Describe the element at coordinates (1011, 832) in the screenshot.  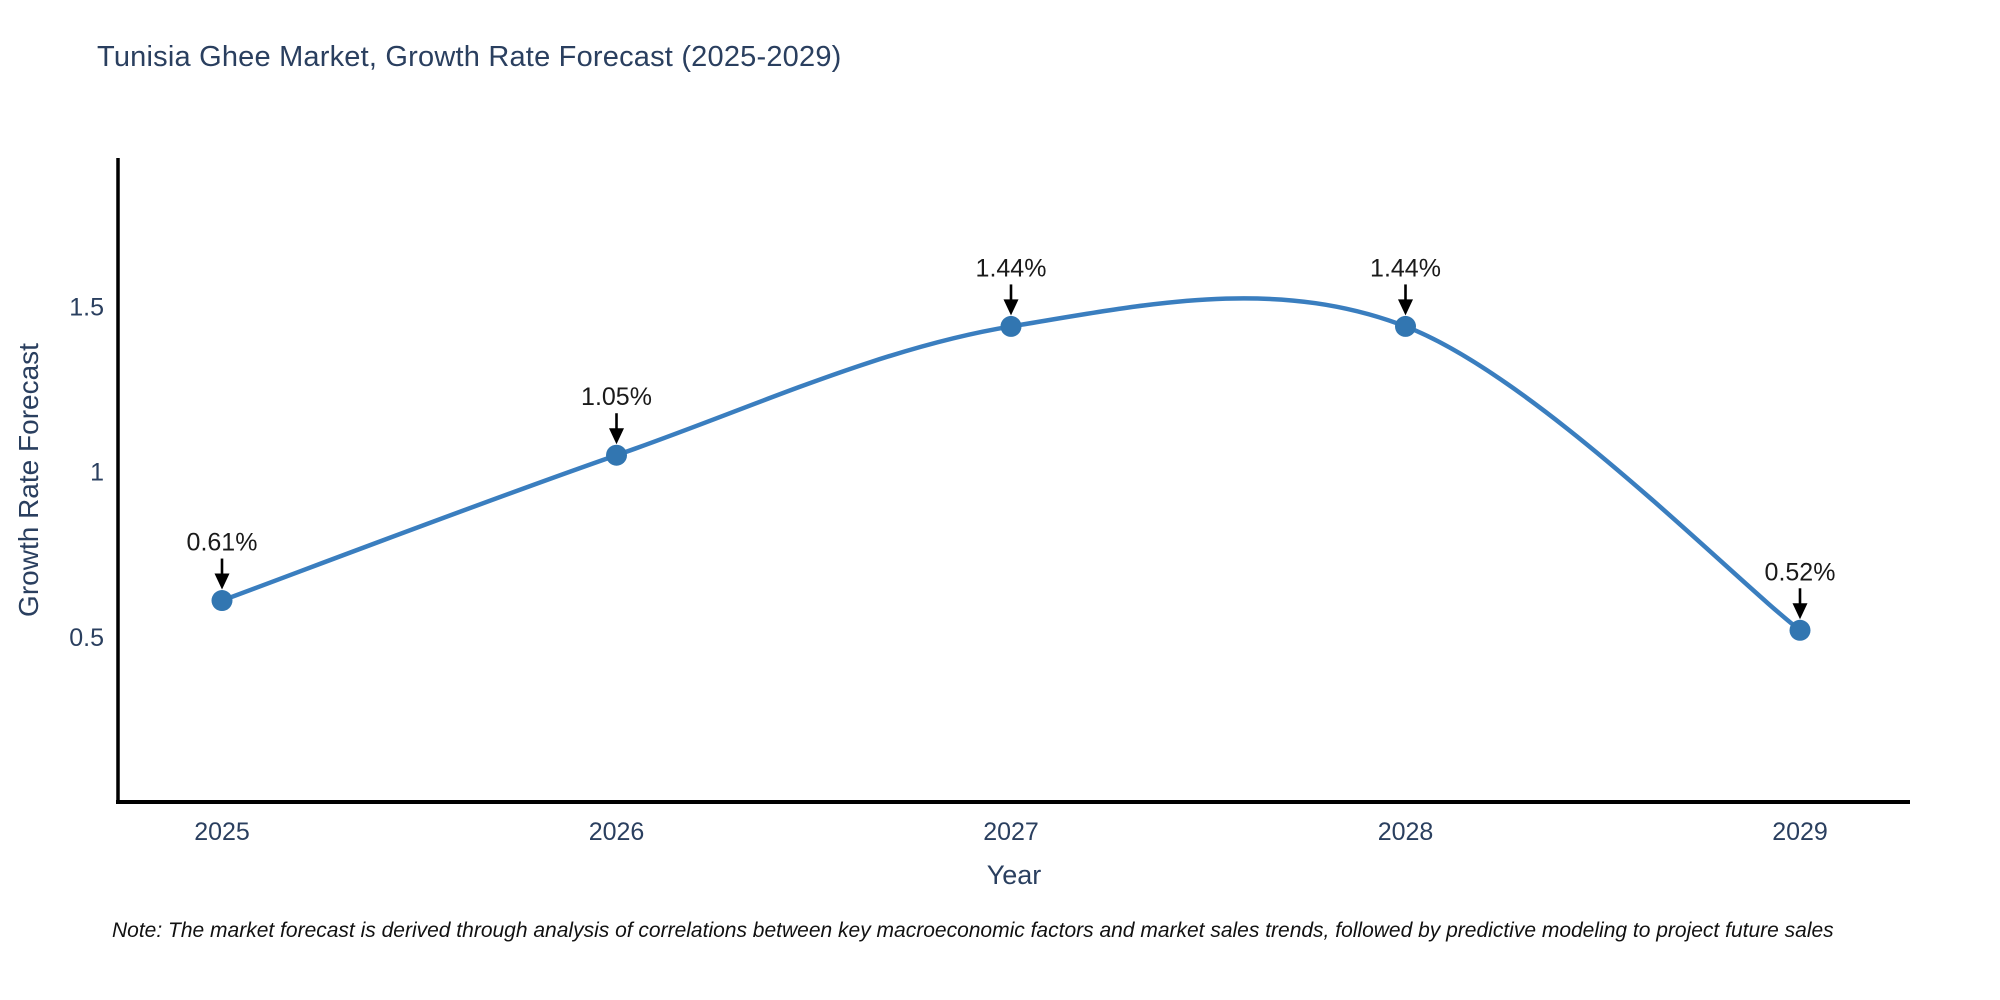
I see `x-tick-label: 2027` at that location.